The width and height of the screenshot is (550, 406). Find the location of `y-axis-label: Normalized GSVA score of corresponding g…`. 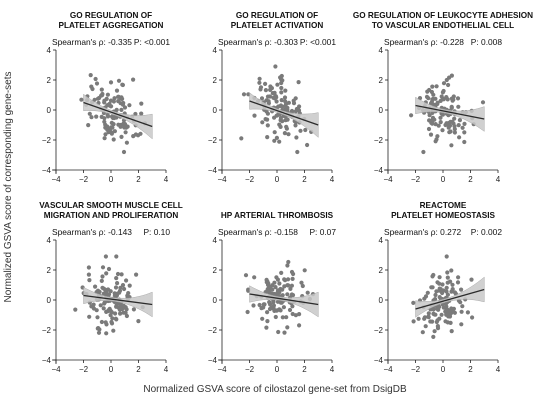

y-axis-label: Normalized GSVA score of corresponding g… is located at coordinates (8, 186).